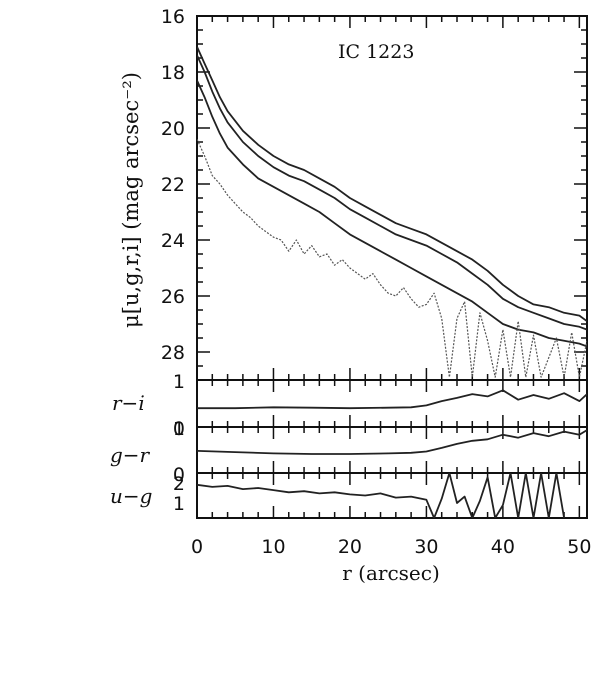 The width and height of the screenshot is (598, 680). I want to click on y-tick-label: 16, so click(173, 17).